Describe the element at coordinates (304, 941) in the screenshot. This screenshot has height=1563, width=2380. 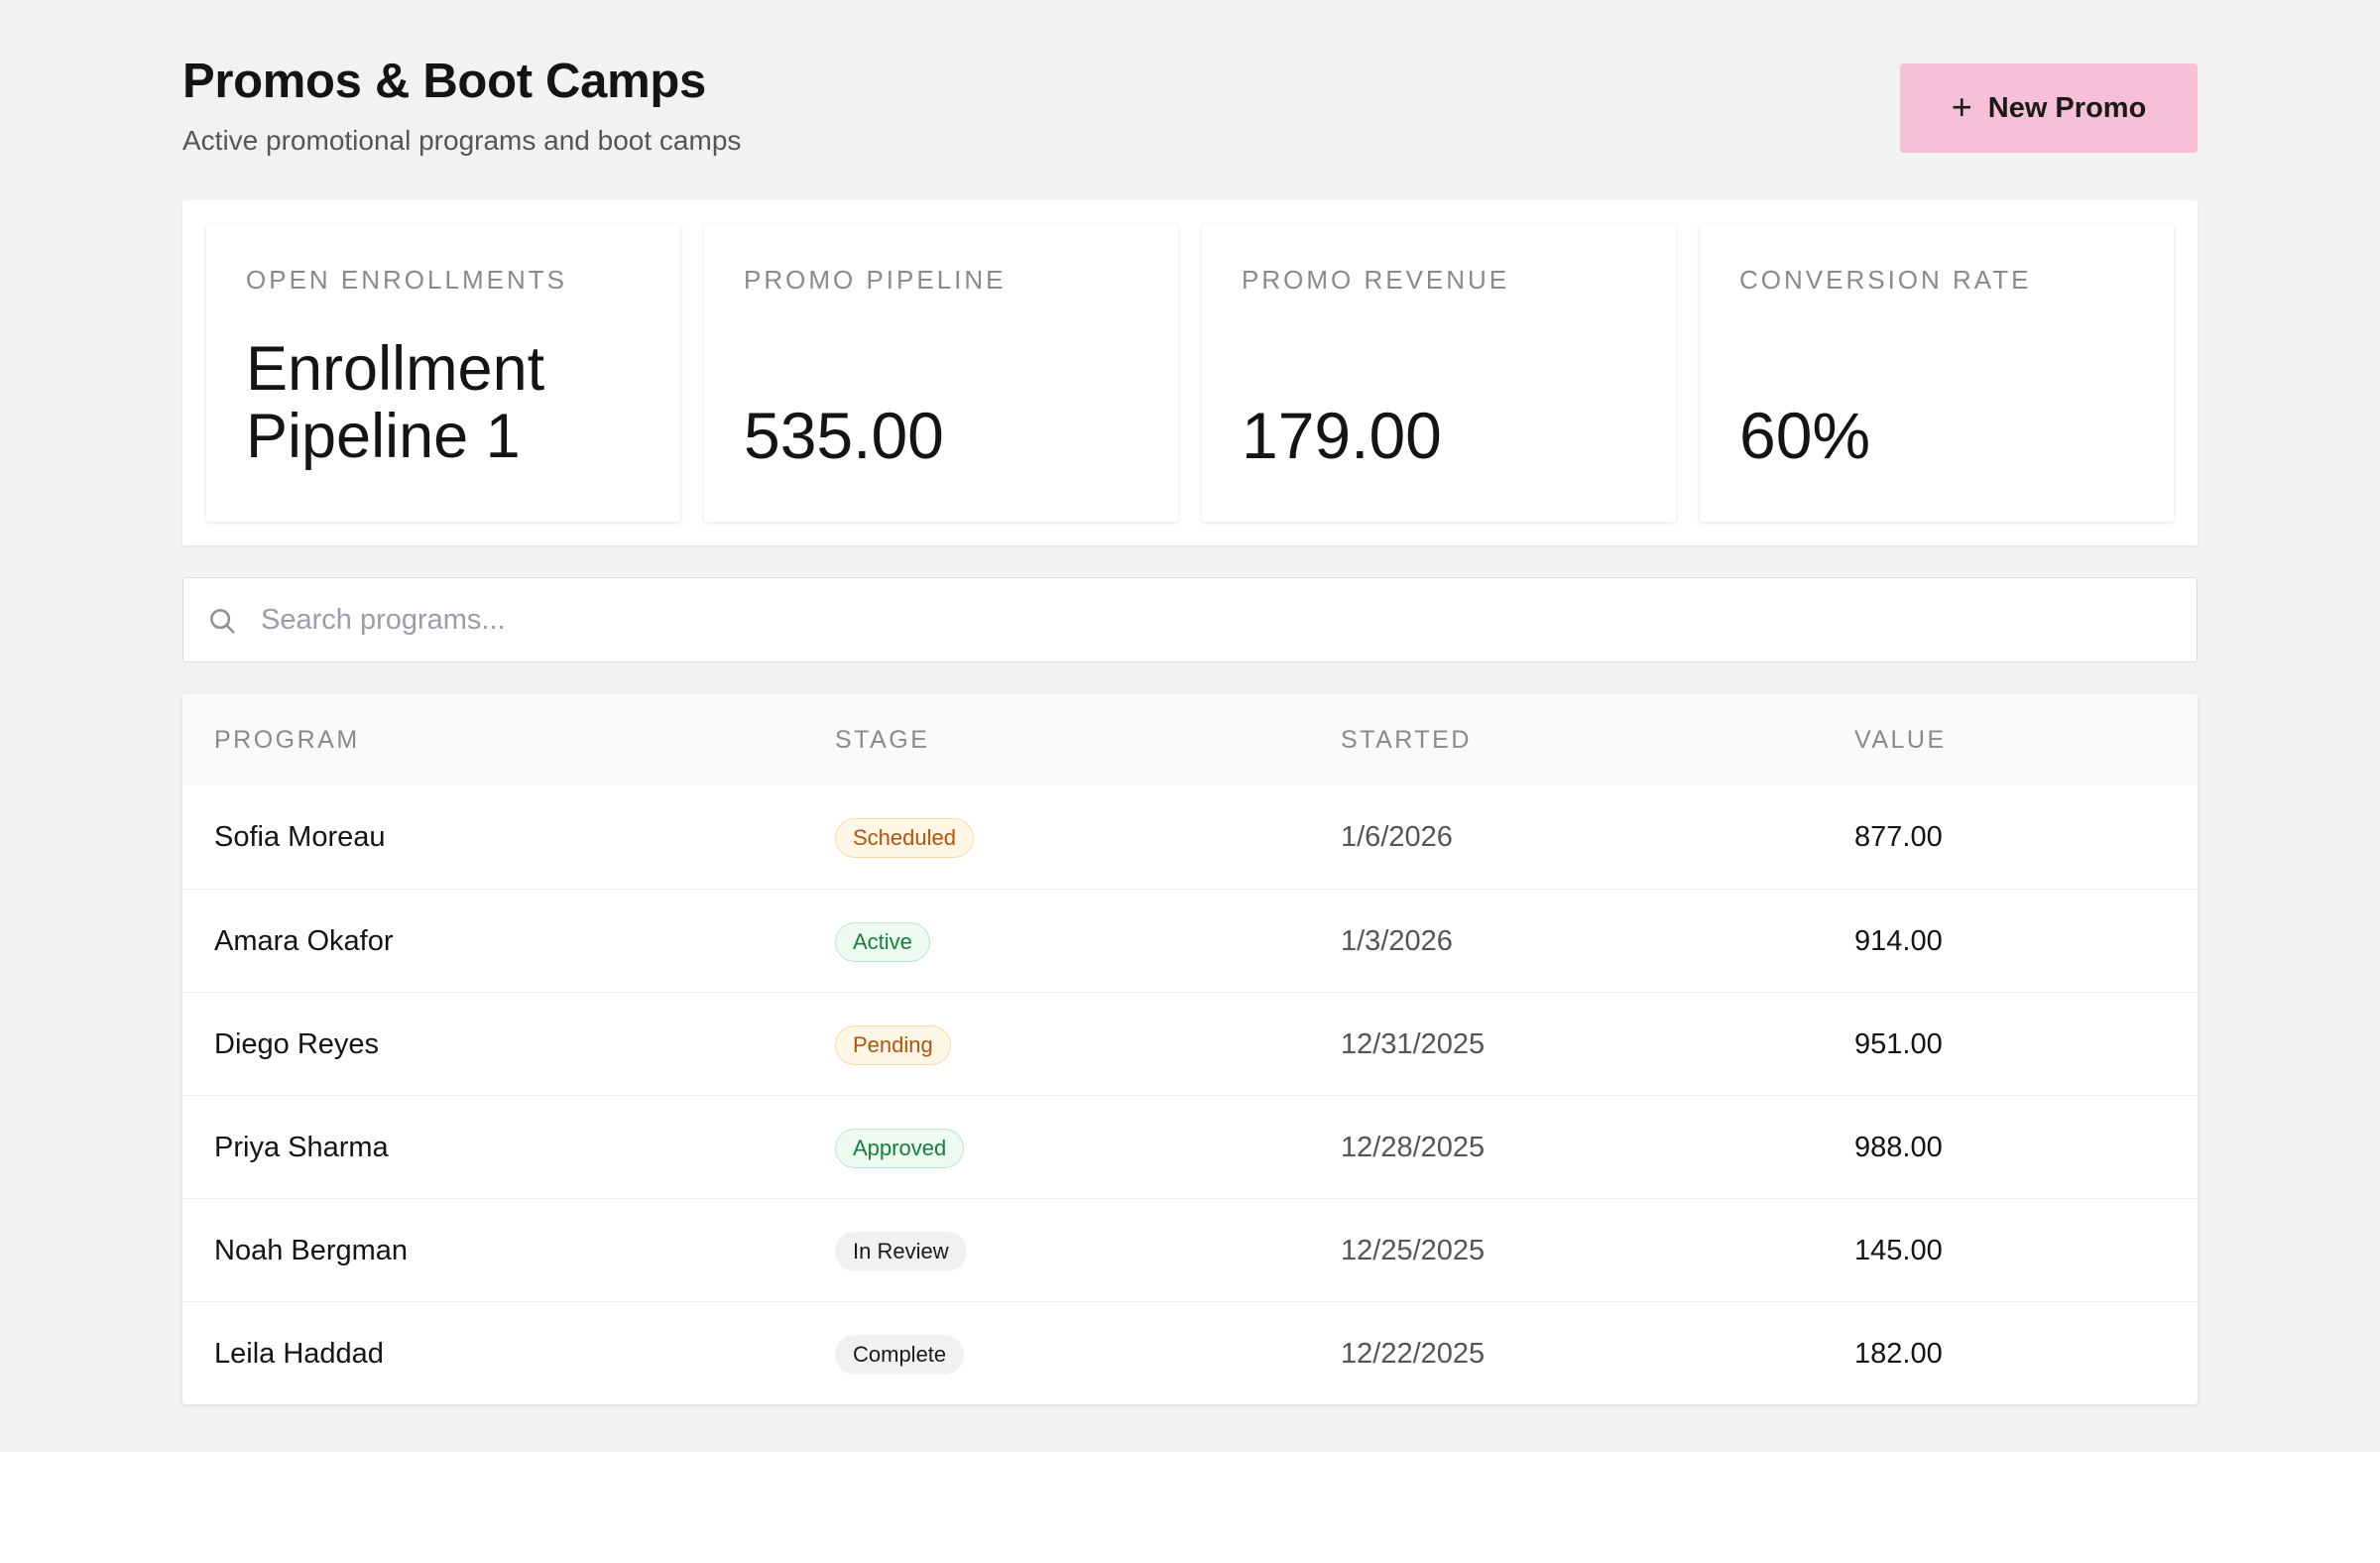
I see `program-name: Amara Okafor` at that location.